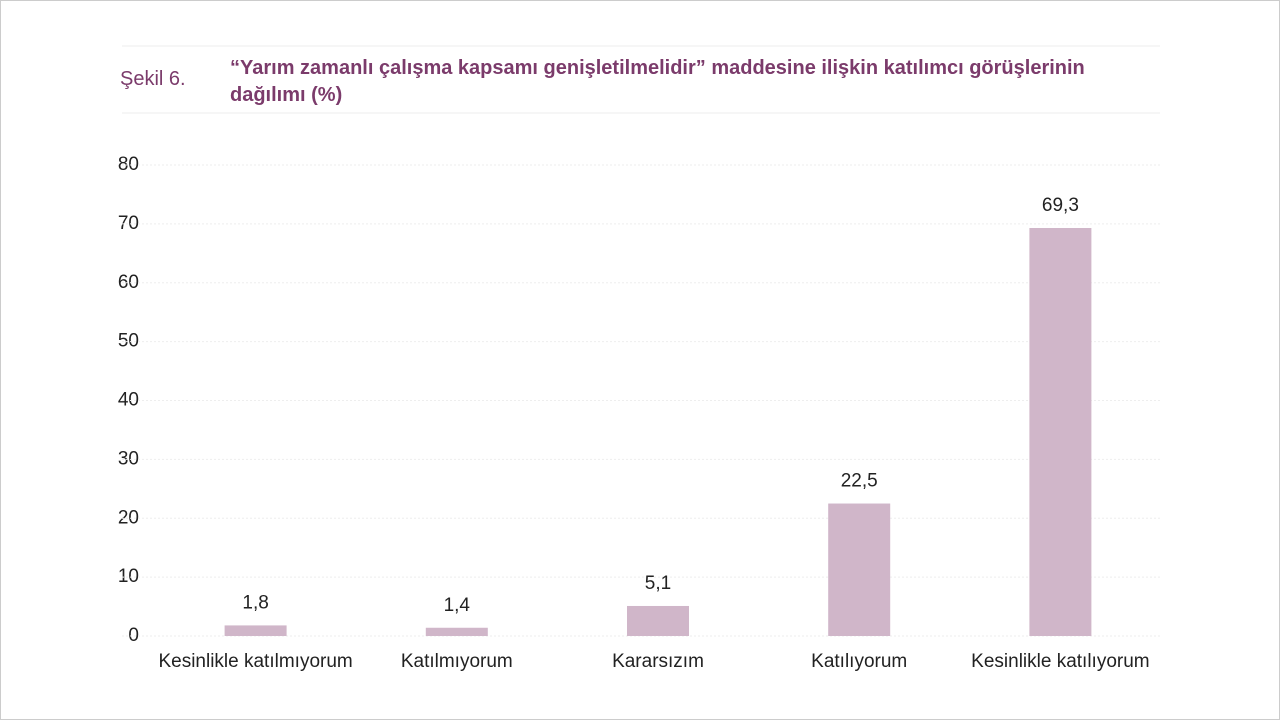 The height and width of the screenshot is (720, 1280). Describe the element at coordinates (128, 576) in the screenshot. I see `y-tick-label: 10` at that location.